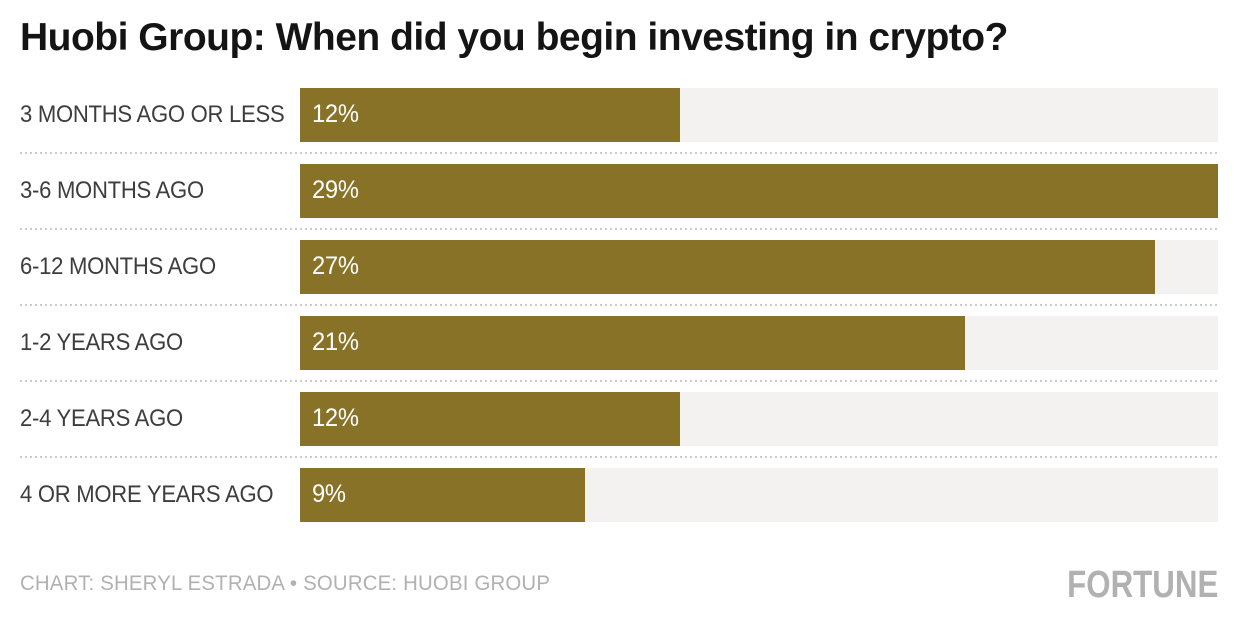 The image size is (1240, 622). Describe the element at coordinates (329, 494) in the screenshot. I see `value-label: 9%` at that location.